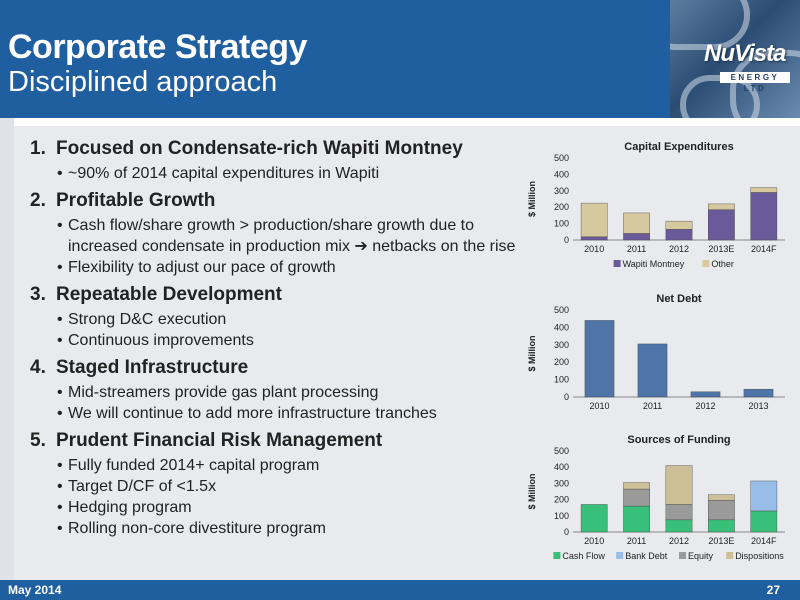  Describe the element at coordinates (219, 440) in the screenshot. I see `strategy-heading-text: Prudent Financial Risk Management` at that location.